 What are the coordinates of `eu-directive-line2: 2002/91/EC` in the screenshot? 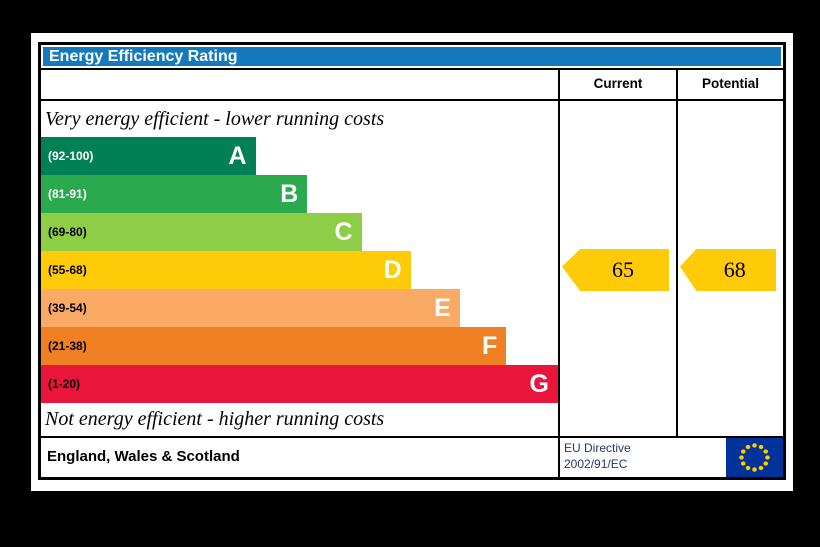 It's located at (596, 463).